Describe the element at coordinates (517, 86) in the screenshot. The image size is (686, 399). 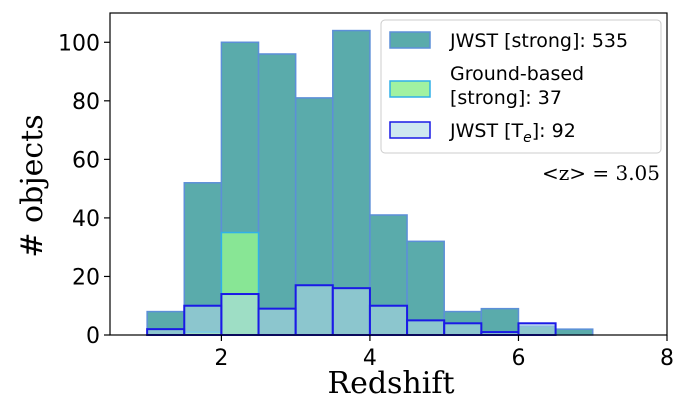
I see `legend-label-ground-based: Ground-based [strong]: 37` at that location.